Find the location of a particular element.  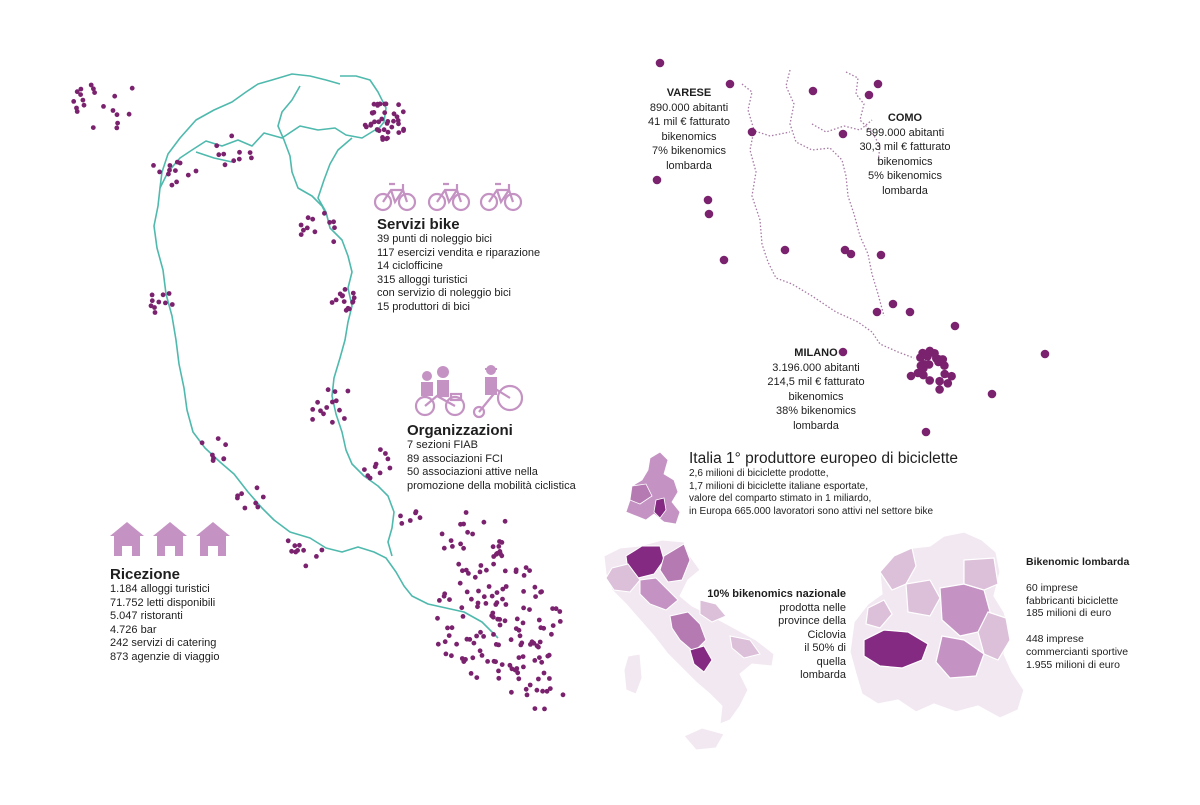

city-name: COMO is located at coordinates (905, 118).